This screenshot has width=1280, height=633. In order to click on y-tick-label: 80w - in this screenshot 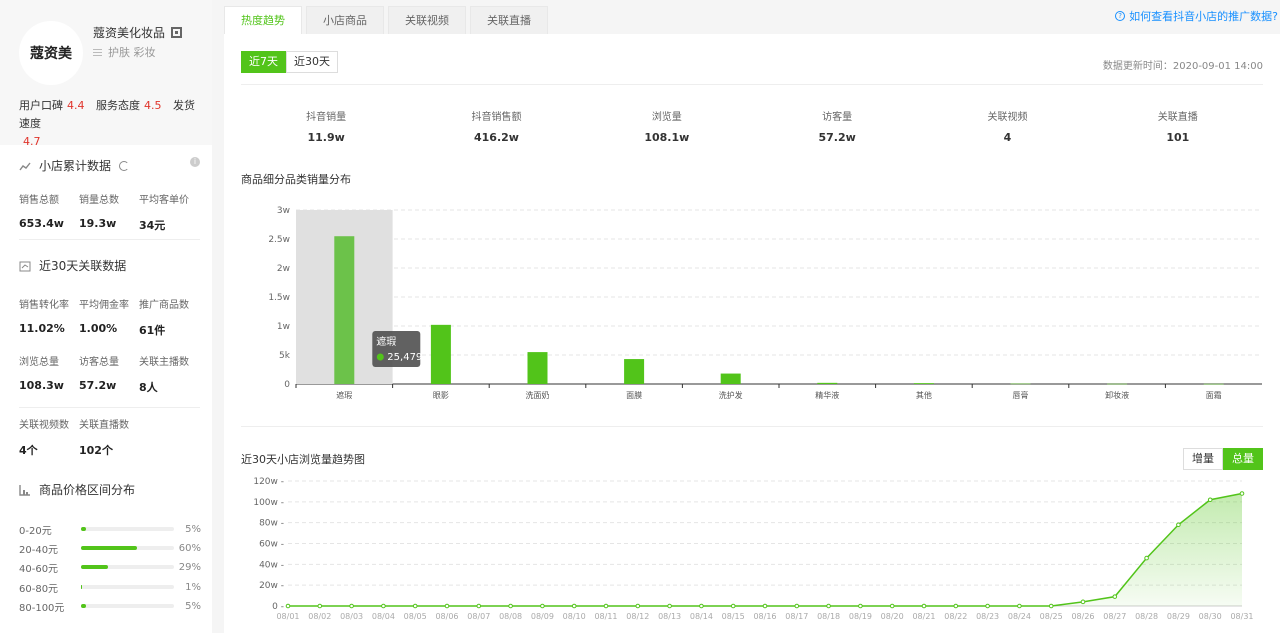, I will do `click(271, 524)`.